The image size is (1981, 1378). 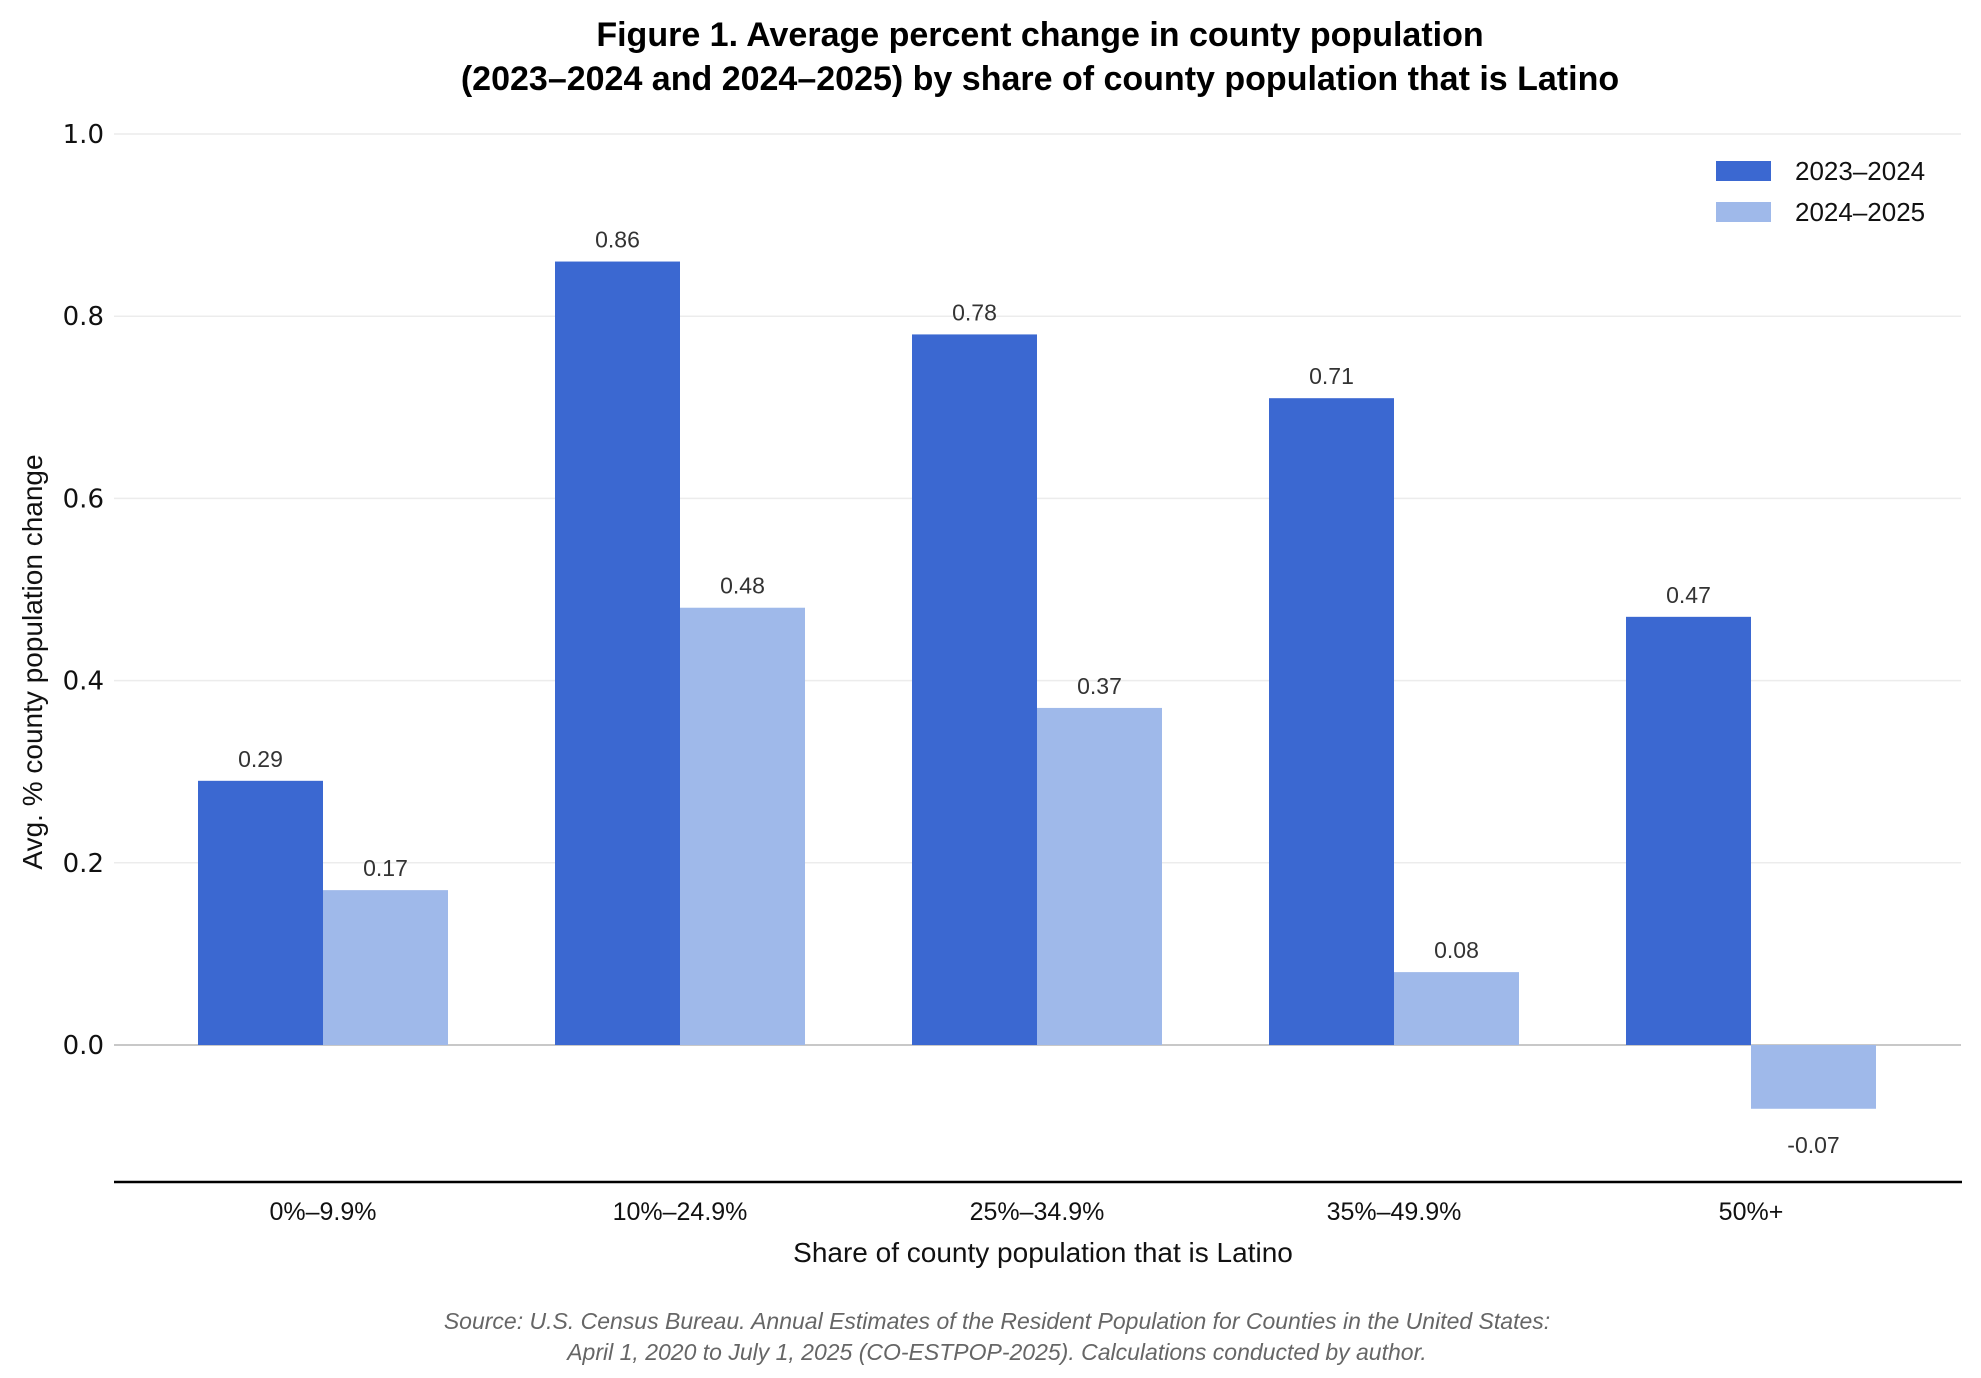 I want to click on data-label: 0.48, so click(x=742, y=586).